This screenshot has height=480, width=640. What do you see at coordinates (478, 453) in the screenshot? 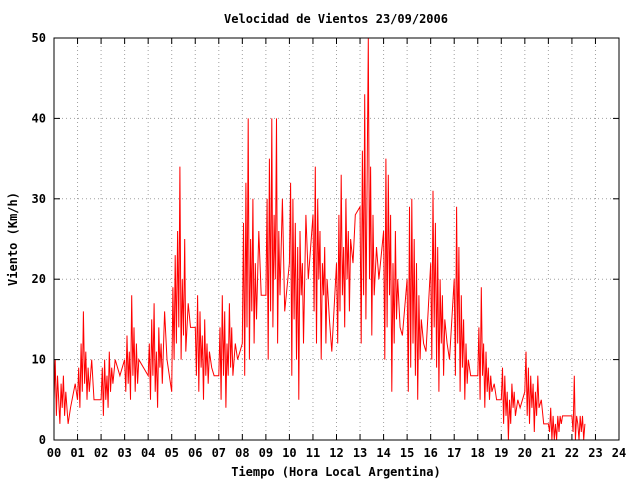
I see `x-tick-label: 18` at bounding box center [478, 453].